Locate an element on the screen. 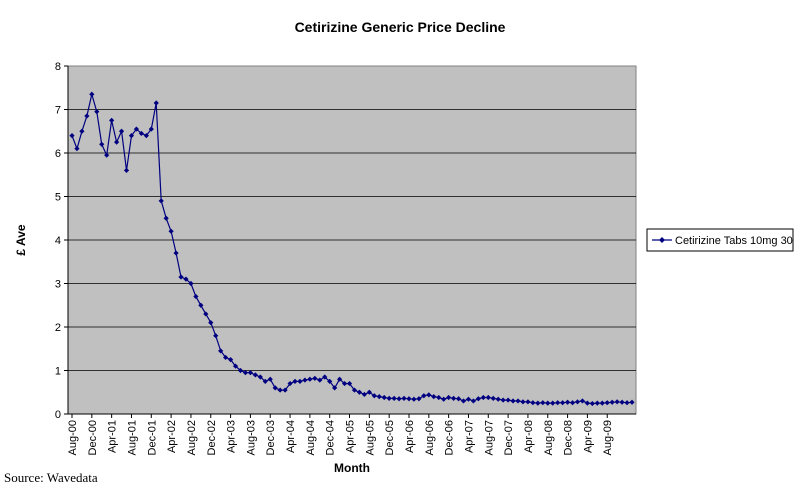  legend: Cetirizine Tabs 10mg 30 is located at coordinates (720, 240).